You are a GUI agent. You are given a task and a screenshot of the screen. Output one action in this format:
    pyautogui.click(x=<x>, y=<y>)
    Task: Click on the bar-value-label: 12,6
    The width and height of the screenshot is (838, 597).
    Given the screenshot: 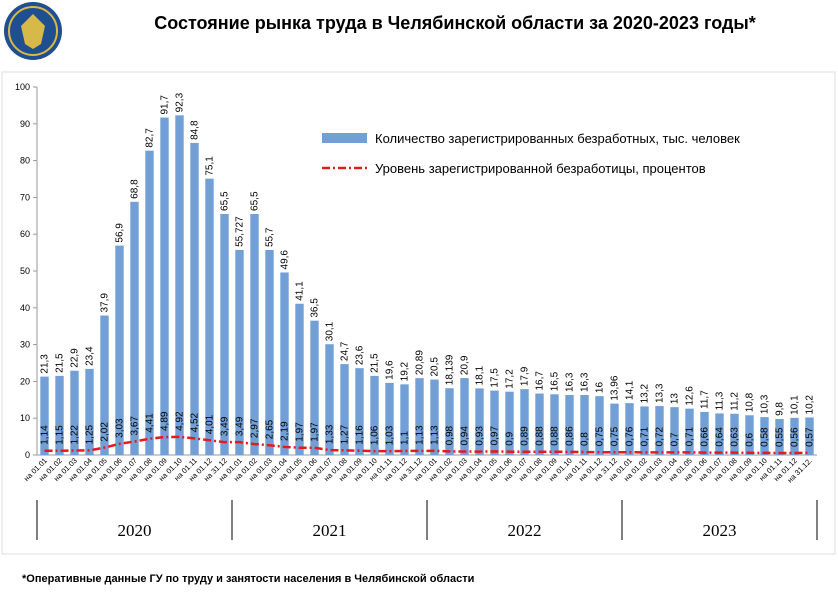 What is the action you would take?
    pyautogui.click(x=690, y=396)
    